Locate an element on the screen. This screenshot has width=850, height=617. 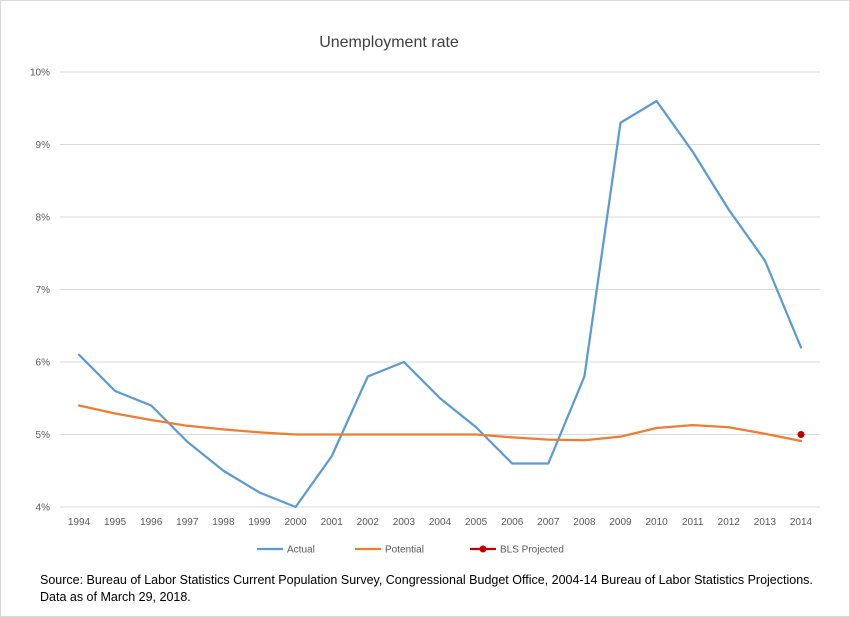
x-tick-label: 1997 is located at coordinates (187, 522).